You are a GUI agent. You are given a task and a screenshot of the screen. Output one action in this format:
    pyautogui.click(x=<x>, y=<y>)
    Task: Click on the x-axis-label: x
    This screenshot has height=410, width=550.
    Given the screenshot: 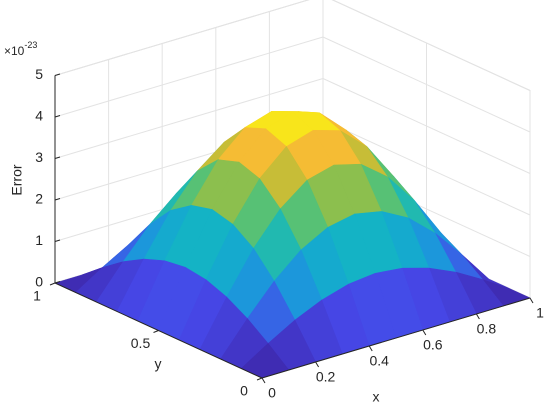 What is the action you would take?
    pyautogui.click(x=376, y=397)
    